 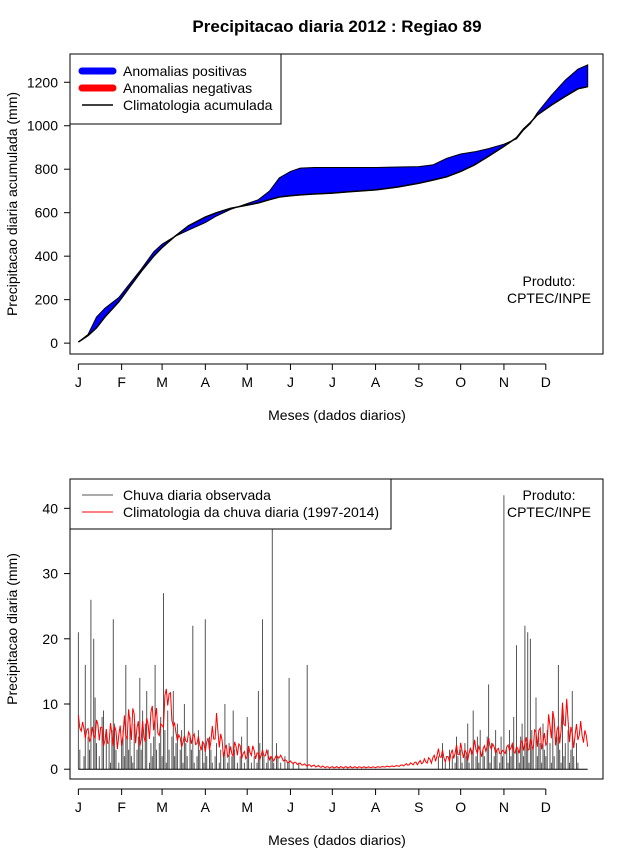 I want to click on y-tick-label: 600, so click(x=47, y=213).